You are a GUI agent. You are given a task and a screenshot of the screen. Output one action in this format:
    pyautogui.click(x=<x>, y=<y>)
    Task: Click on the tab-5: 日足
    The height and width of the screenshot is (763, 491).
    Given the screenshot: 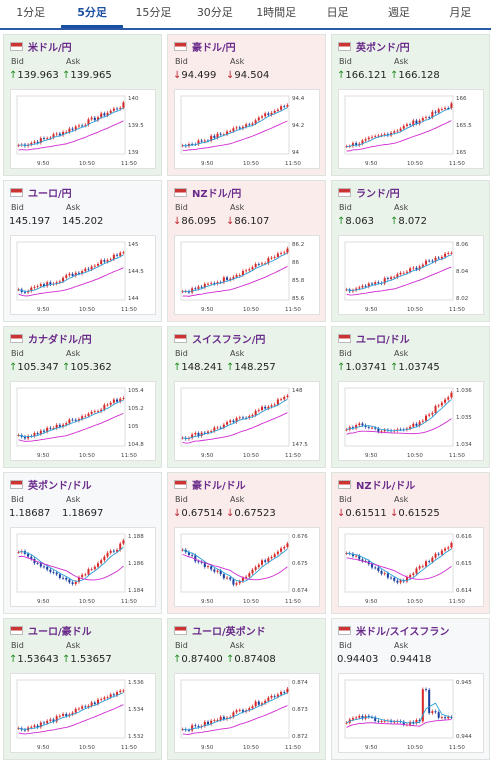 What is the action you would take?
    pyautogui.click(x=337, y=12)
    